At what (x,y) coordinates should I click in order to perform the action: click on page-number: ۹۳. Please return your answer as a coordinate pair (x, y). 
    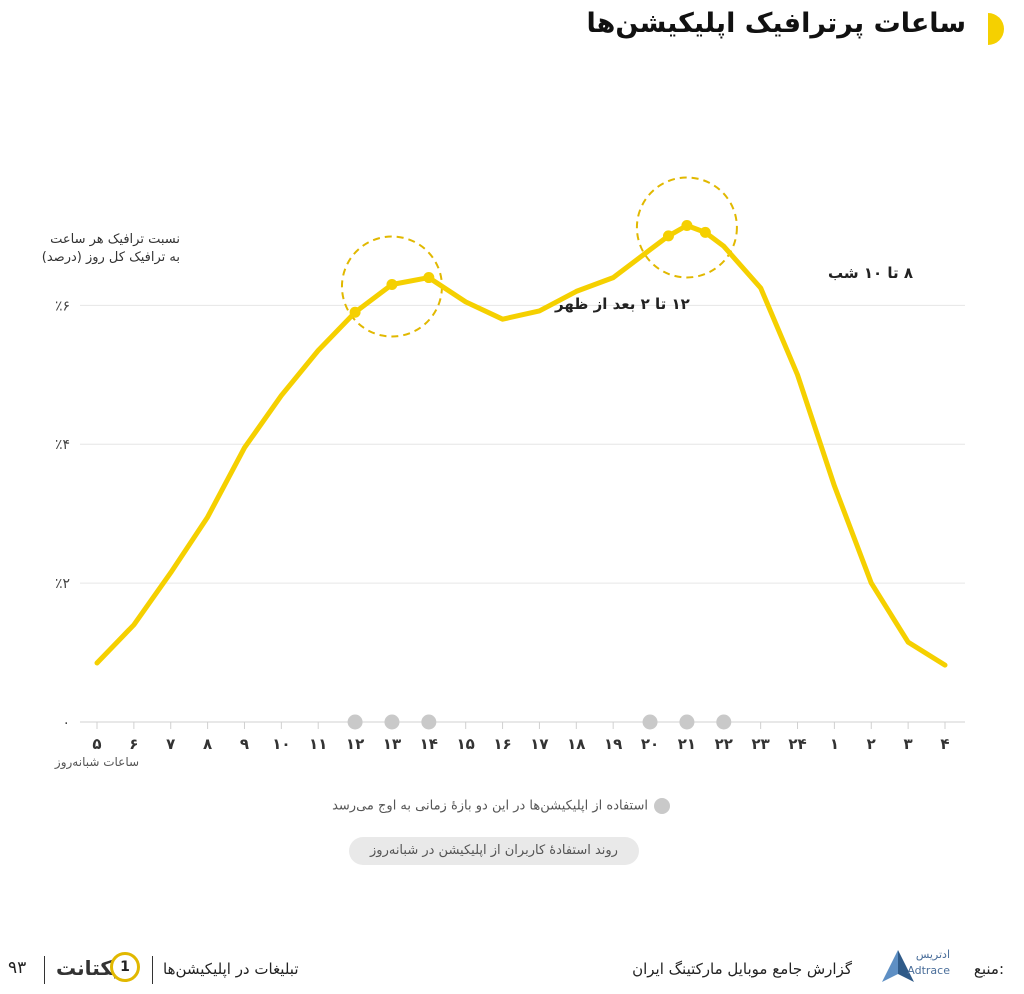
    Looking at the image, I should click on (17, 968).